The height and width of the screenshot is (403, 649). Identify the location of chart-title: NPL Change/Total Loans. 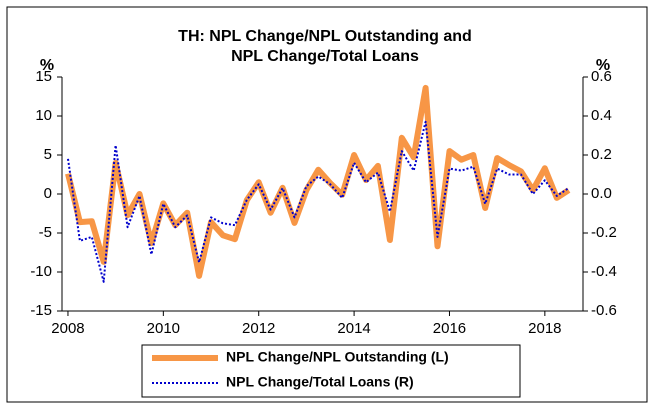
(325, 56).